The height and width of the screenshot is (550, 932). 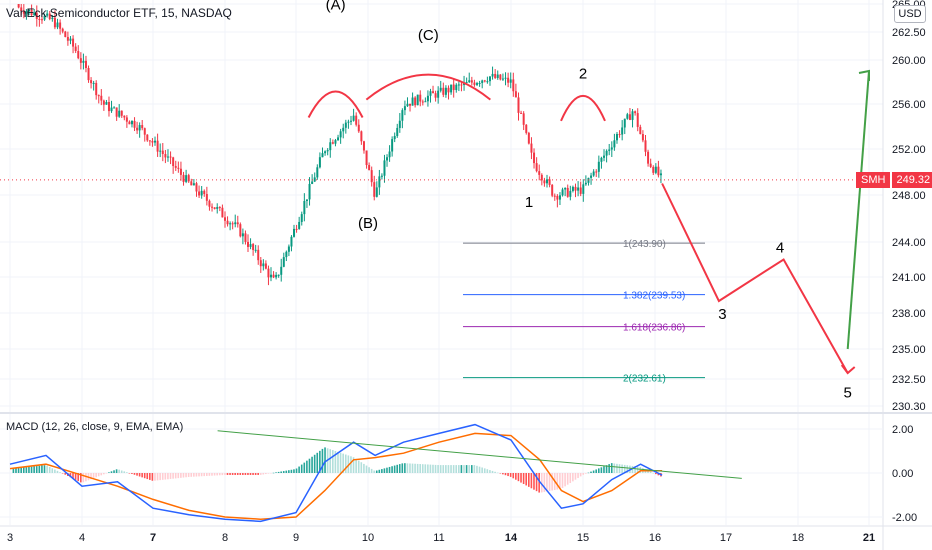 What do you see at coordinates (910, 14) in the screenshot?
I see `currency-badge: USD` at bounding box center [910, 14].